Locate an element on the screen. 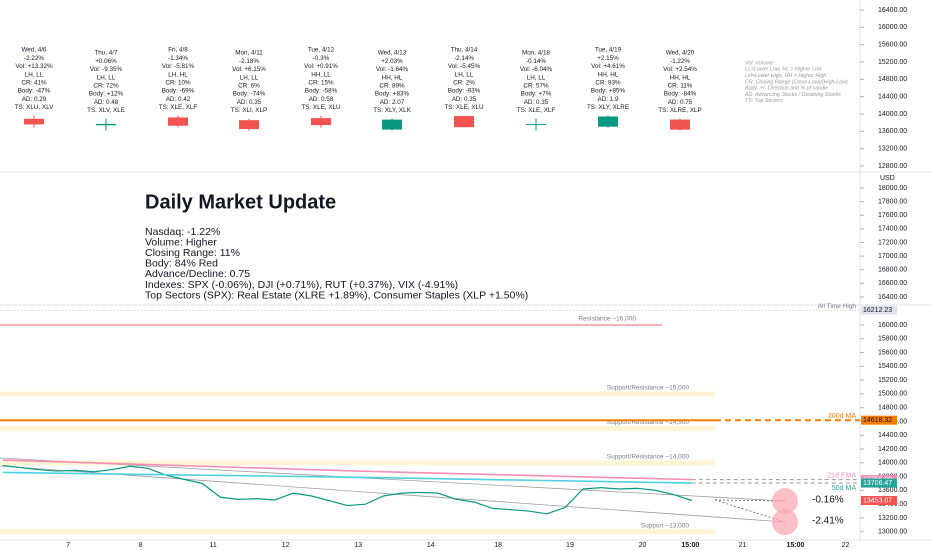 The width and height of the screenshot is (932, 550). card-line: -0.3% is located at coordinates (321, 58).